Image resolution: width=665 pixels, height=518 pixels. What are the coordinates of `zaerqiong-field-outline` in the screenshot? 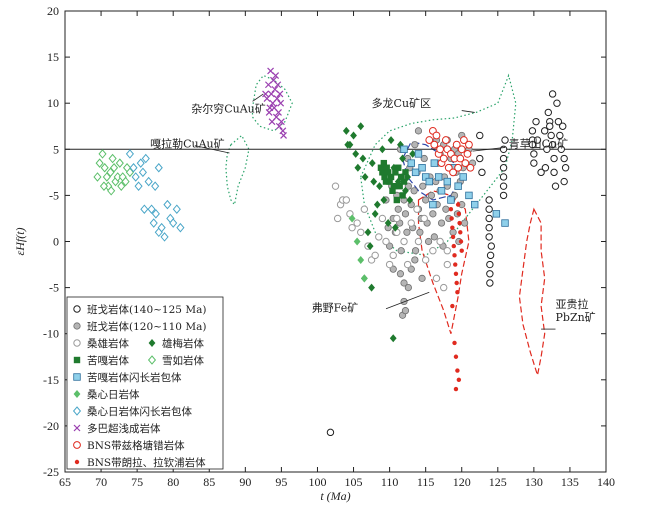 It's located at (272, 103).